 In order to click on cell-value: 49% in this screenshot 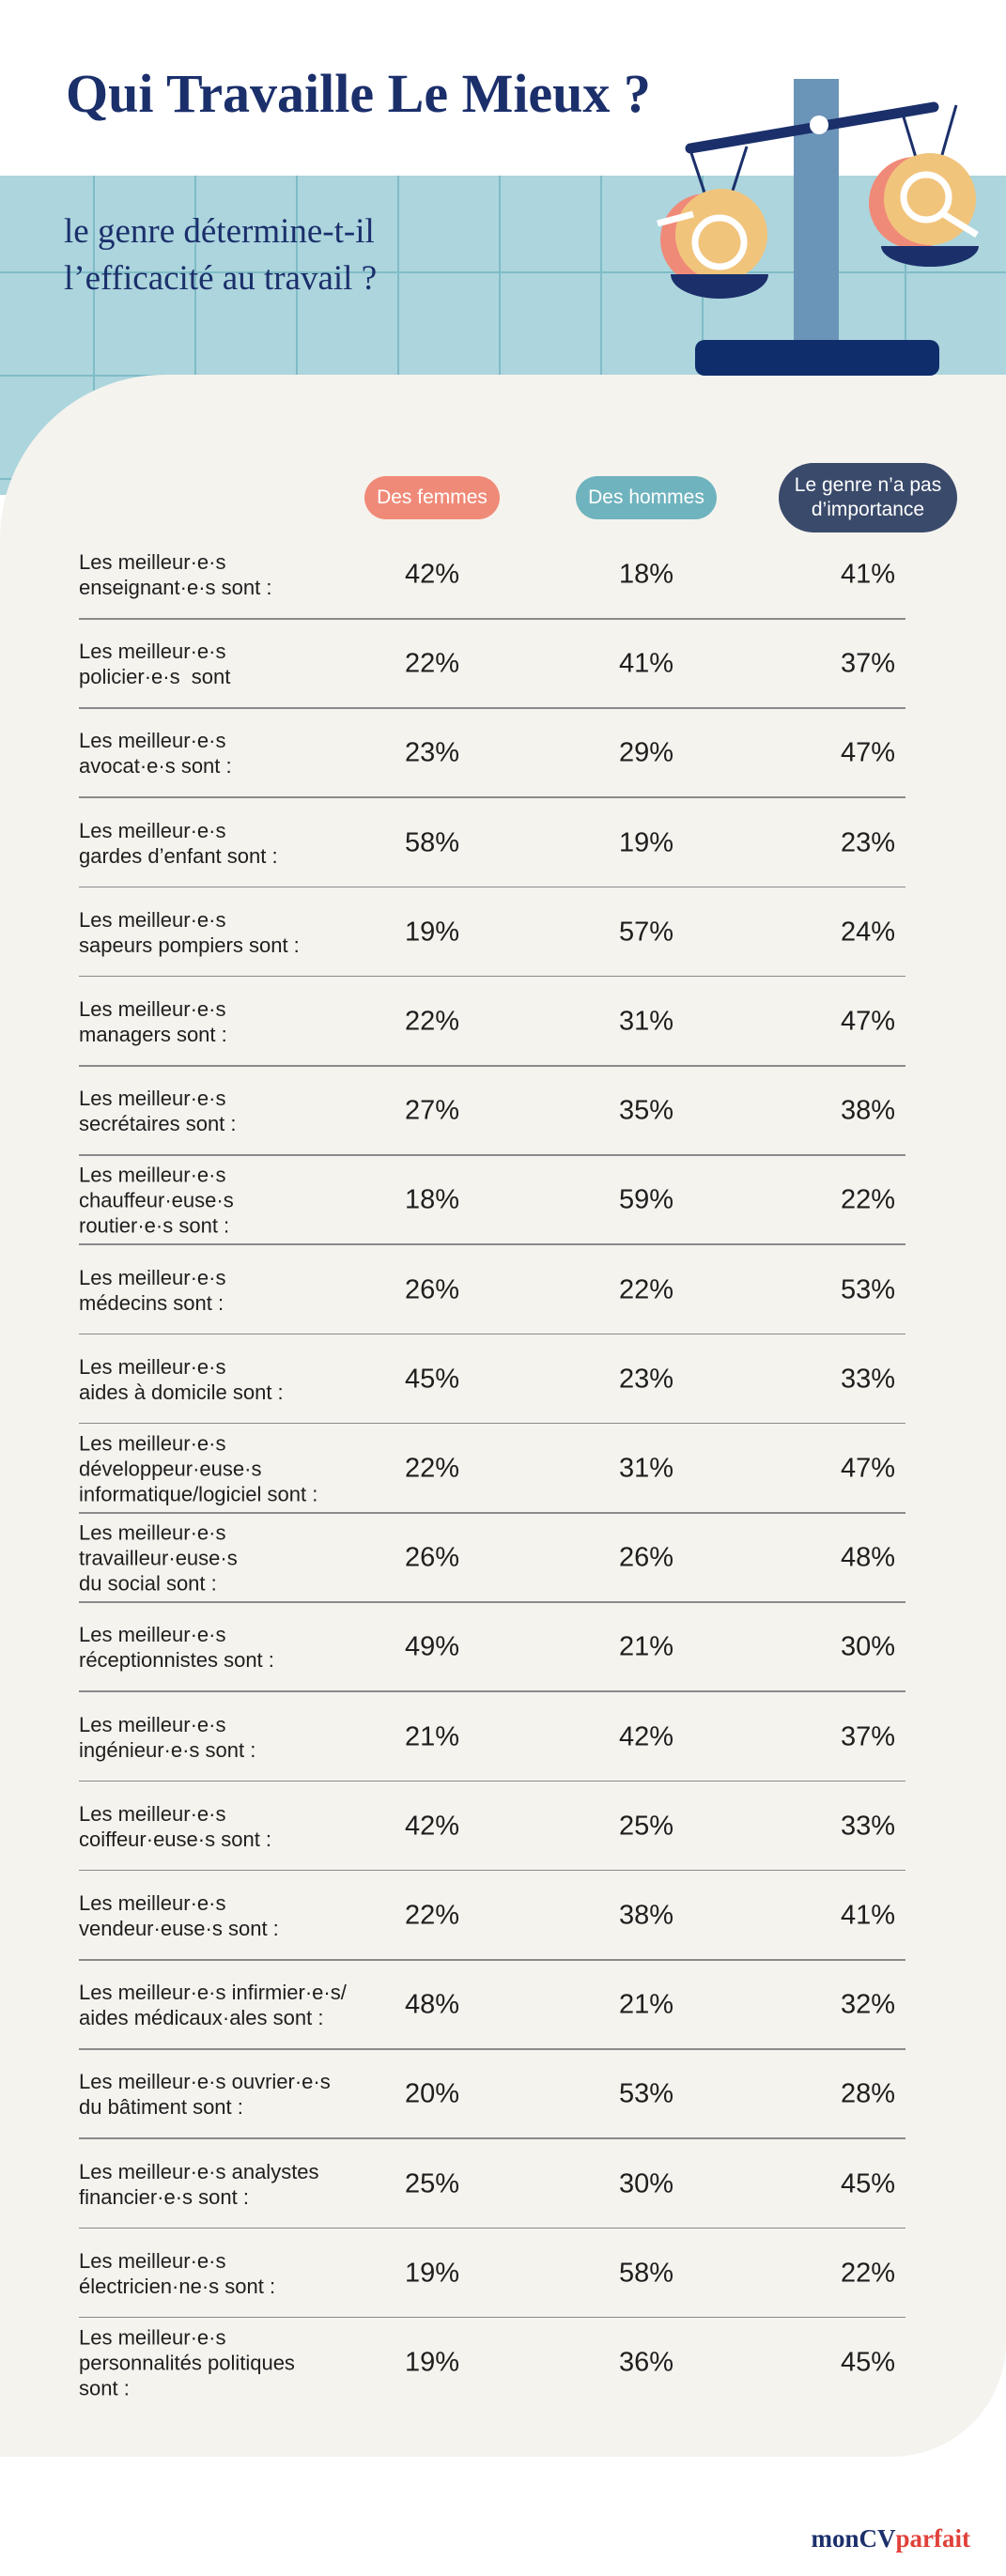, I will do `click(432, 1646)`.